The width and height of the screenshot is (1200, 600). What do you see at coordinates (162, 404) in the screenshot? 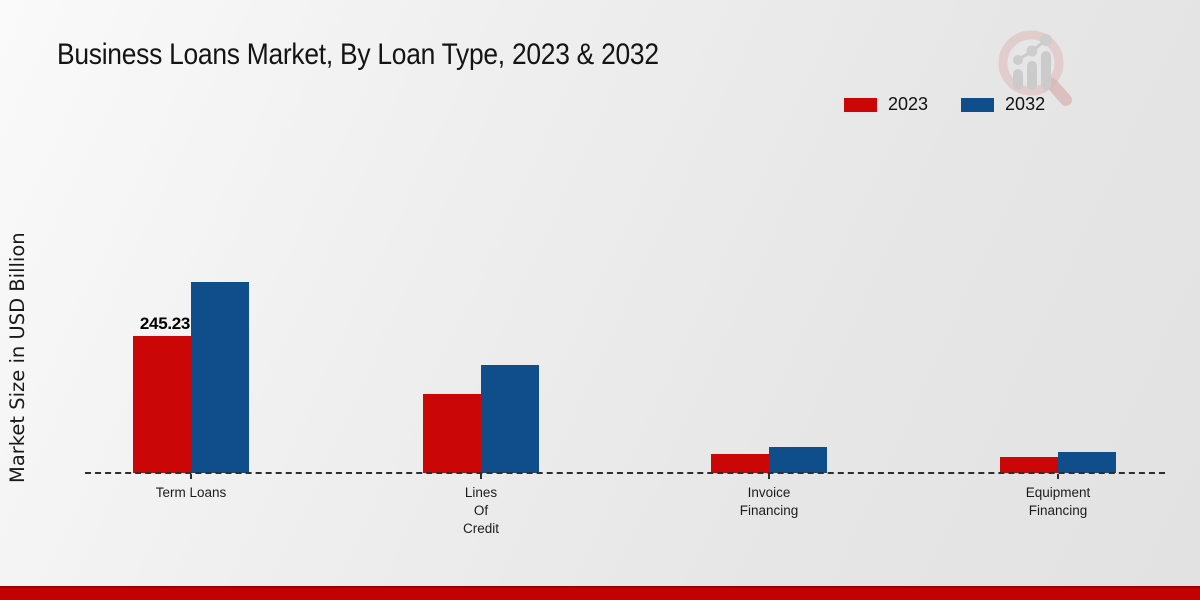
I see `bar-2023-term-loans` at bounding box center [162, 404].